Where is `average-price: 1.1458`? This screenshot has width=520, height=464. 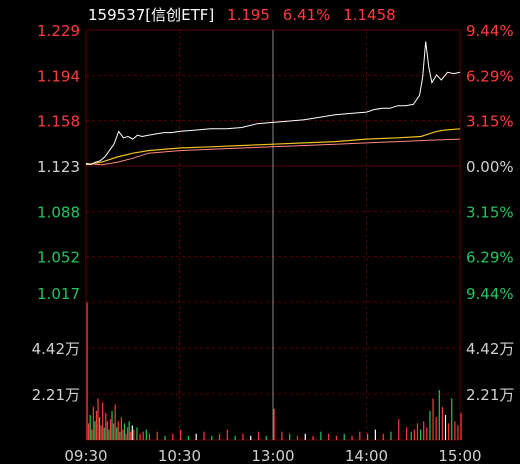 average-price: 1.1458 is located at coordinates (369, 15).